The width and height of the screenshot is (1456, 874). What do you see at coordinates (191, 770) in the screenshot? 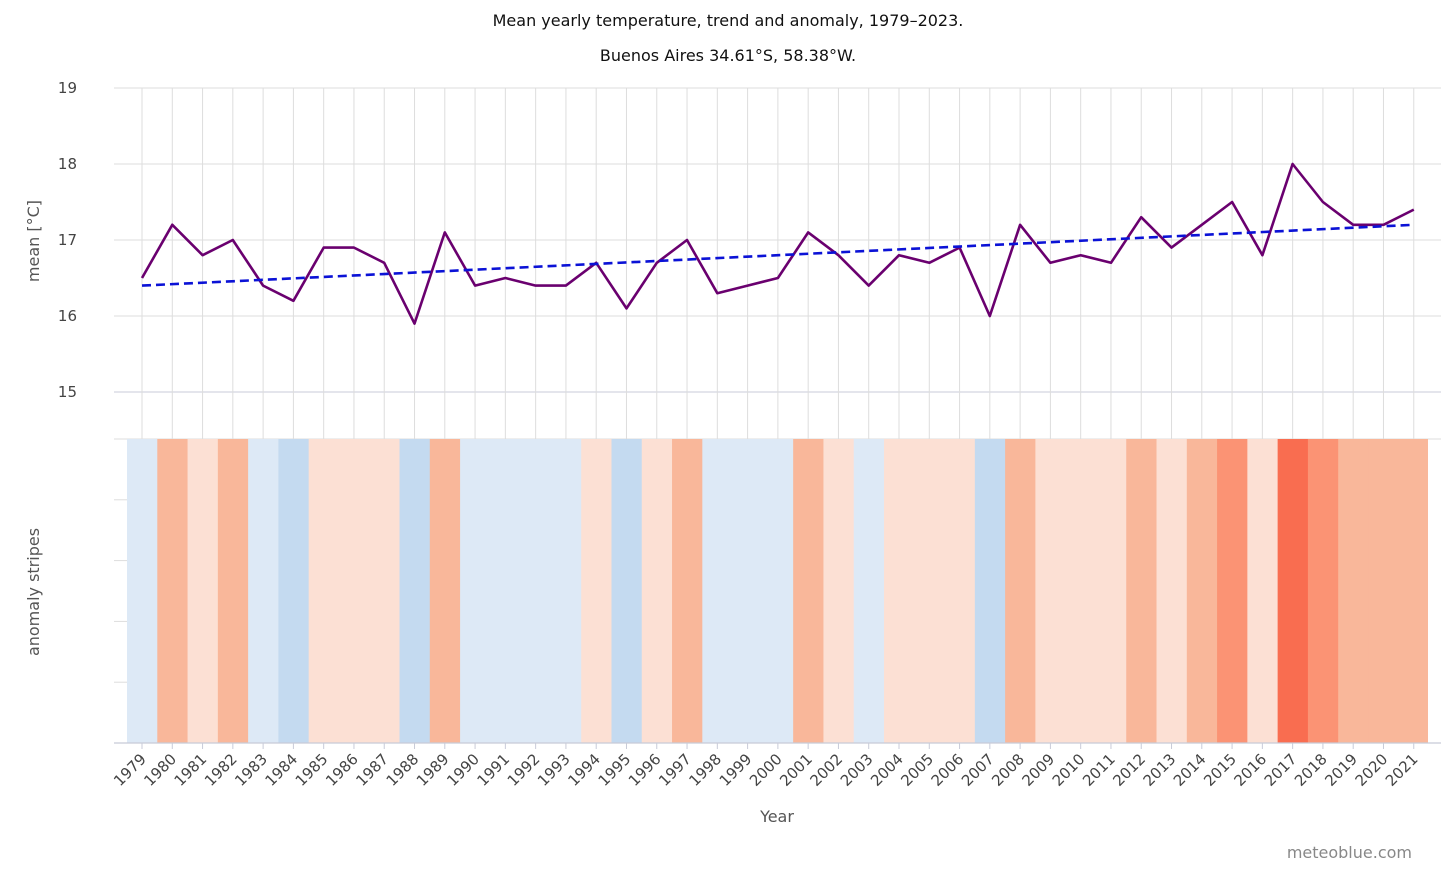
I see `x-tick-label: 1981` at bounding box center [191, 770].